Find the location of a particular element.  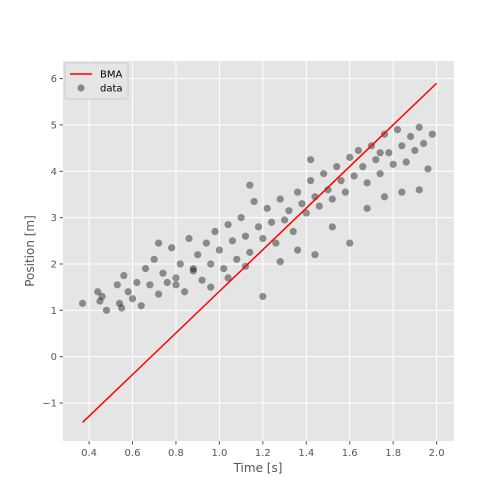

x-tick-label: 1.0 is located at coordinates (219, 453).